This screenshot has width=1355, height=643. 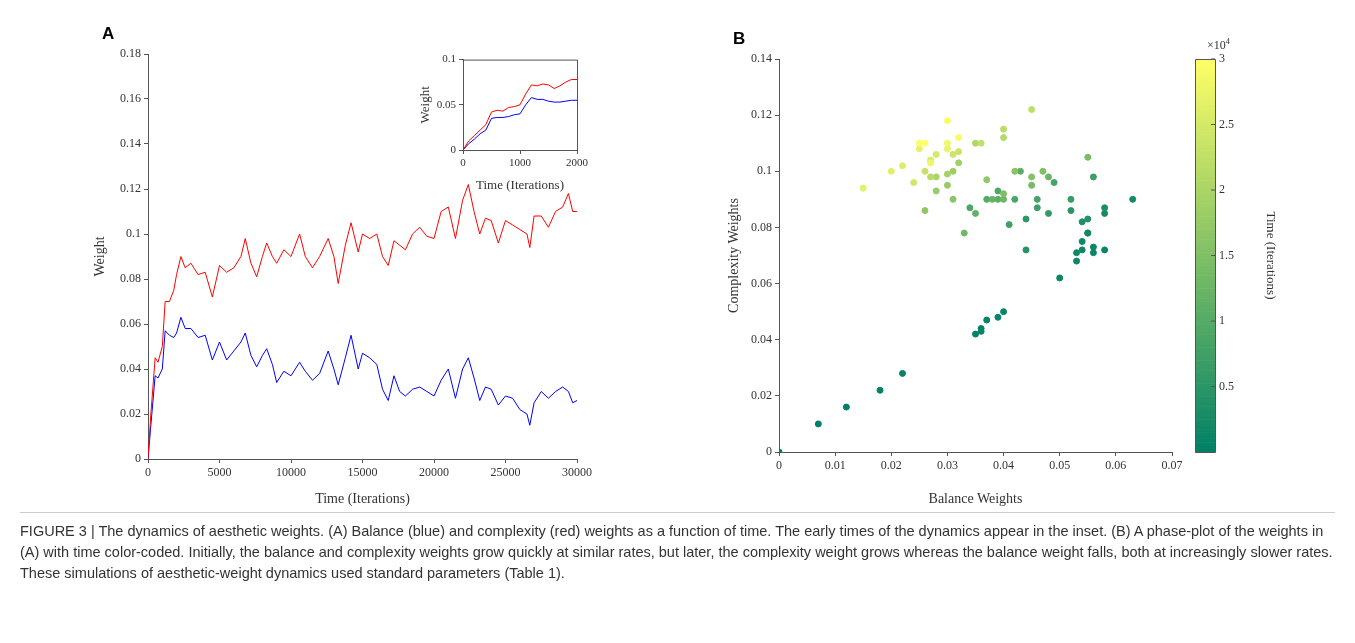 I want to click on x-tick-label: 1000, so click(x=520, y=162).